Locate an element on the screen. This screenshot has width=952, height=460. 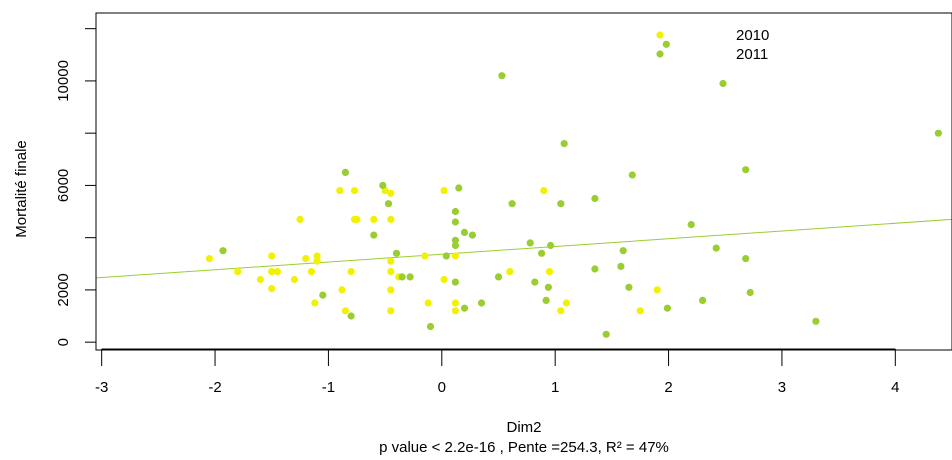
legend-label-2010: 2010 is located at coordinates (752, 35).